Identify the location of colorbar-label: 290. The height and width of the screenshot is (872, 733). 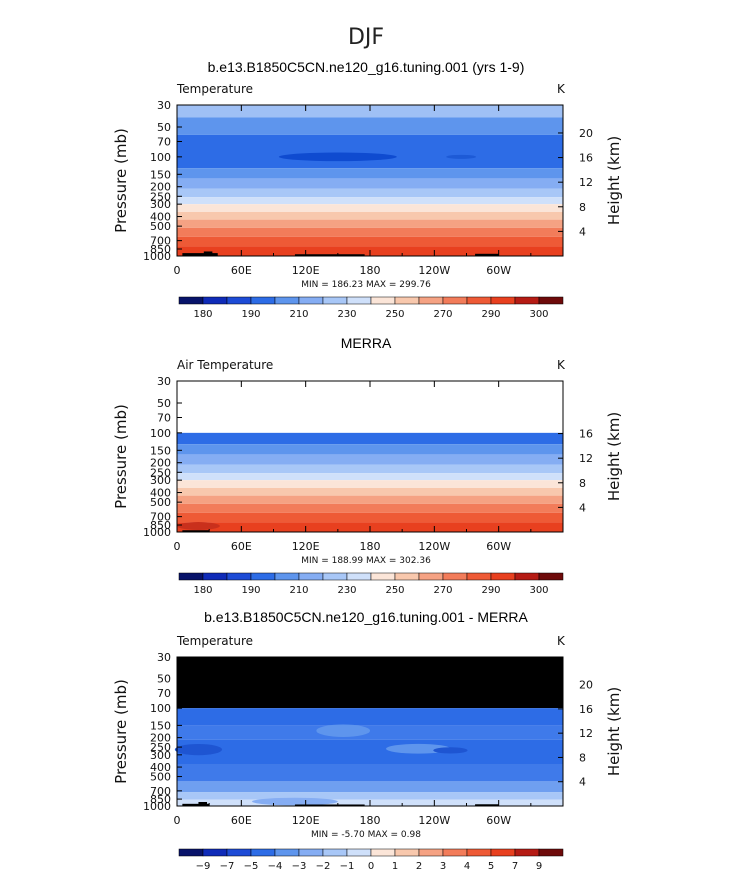
(490, 590).